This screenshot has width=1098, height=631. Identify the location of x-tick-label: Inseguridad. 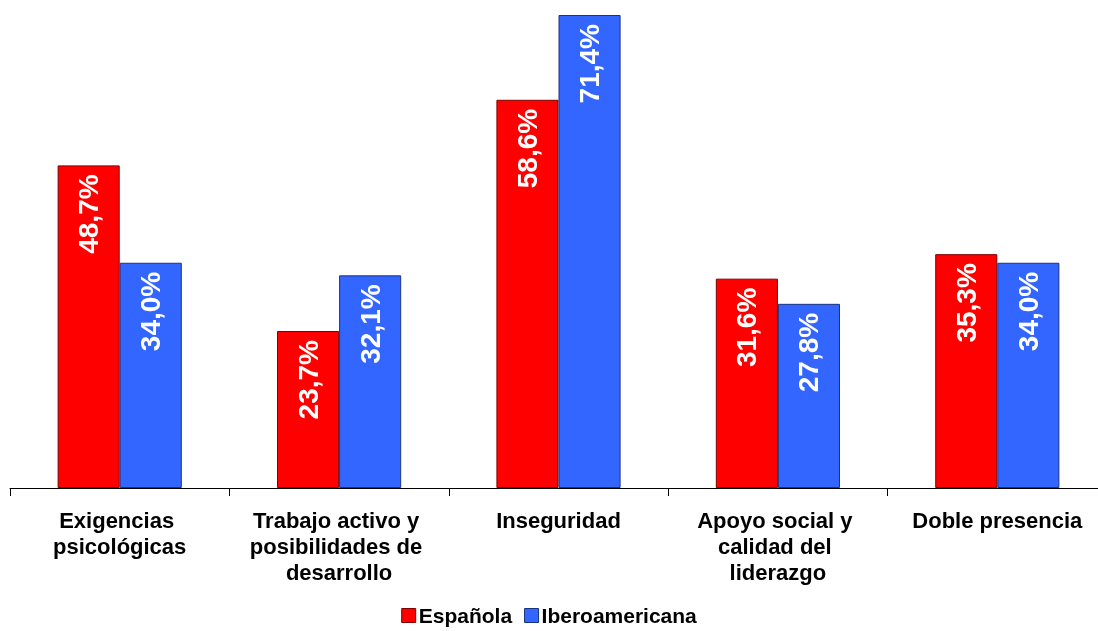
(558, 520).